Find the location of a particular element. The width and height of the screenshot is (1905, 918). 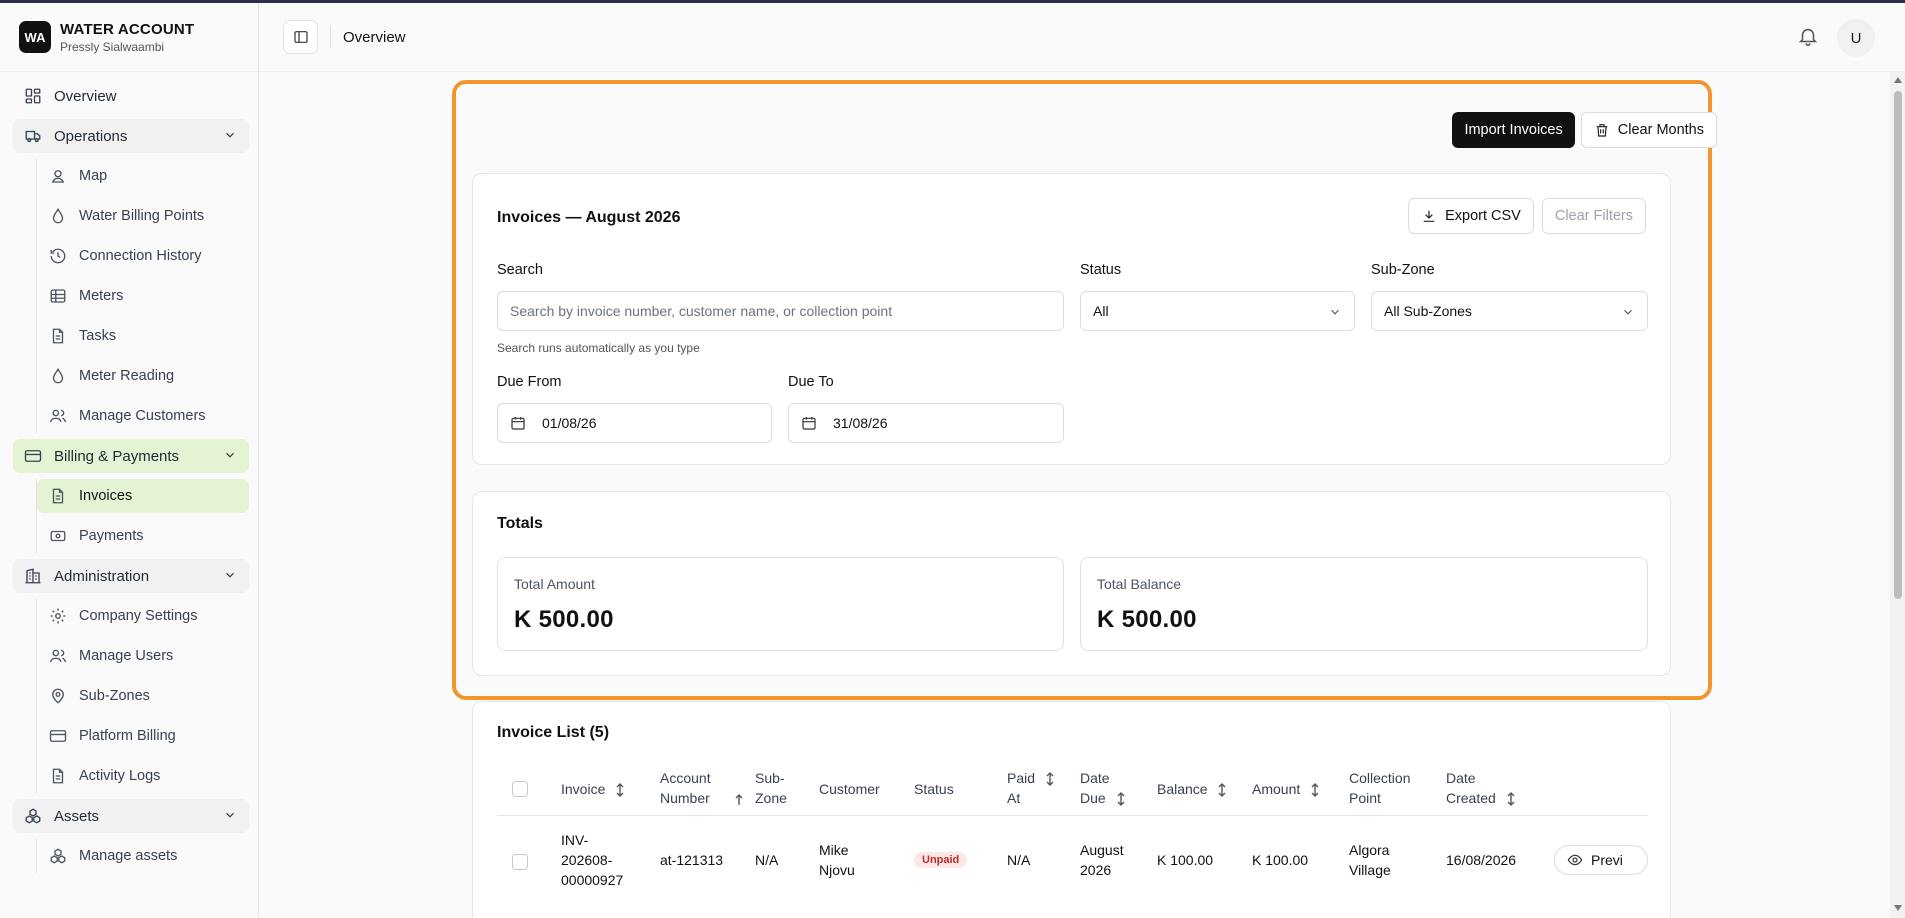

scrollbar-thumb is located at coordinates (1898, 345).